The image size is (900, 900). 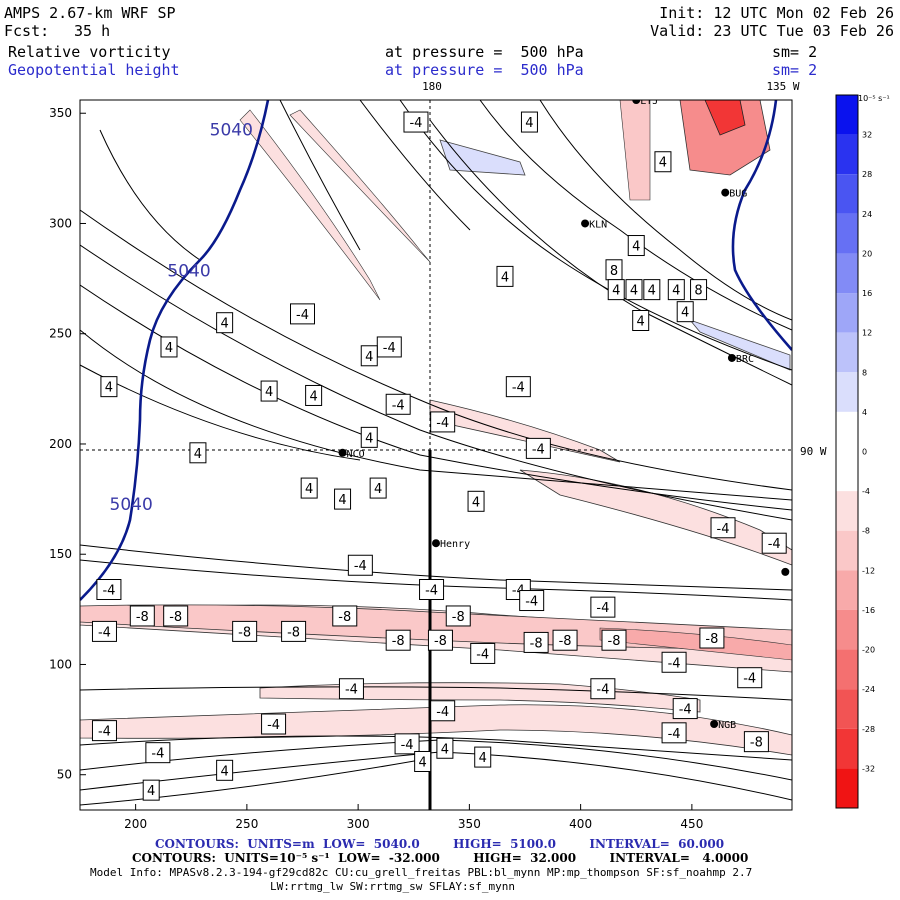 What do you see at coordinates (60, 223) in the screenshot?
I see `y-tick-label: 300` at bounding box center [60, 223].